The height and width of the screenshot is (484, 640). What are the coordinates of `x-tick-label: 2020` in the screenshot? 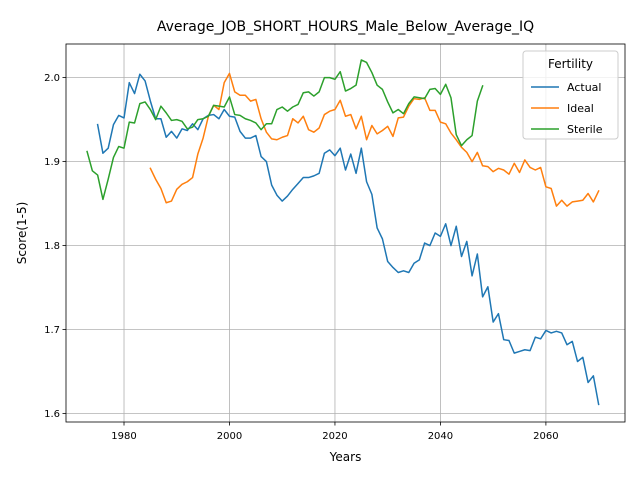 It's located at (334, 436).